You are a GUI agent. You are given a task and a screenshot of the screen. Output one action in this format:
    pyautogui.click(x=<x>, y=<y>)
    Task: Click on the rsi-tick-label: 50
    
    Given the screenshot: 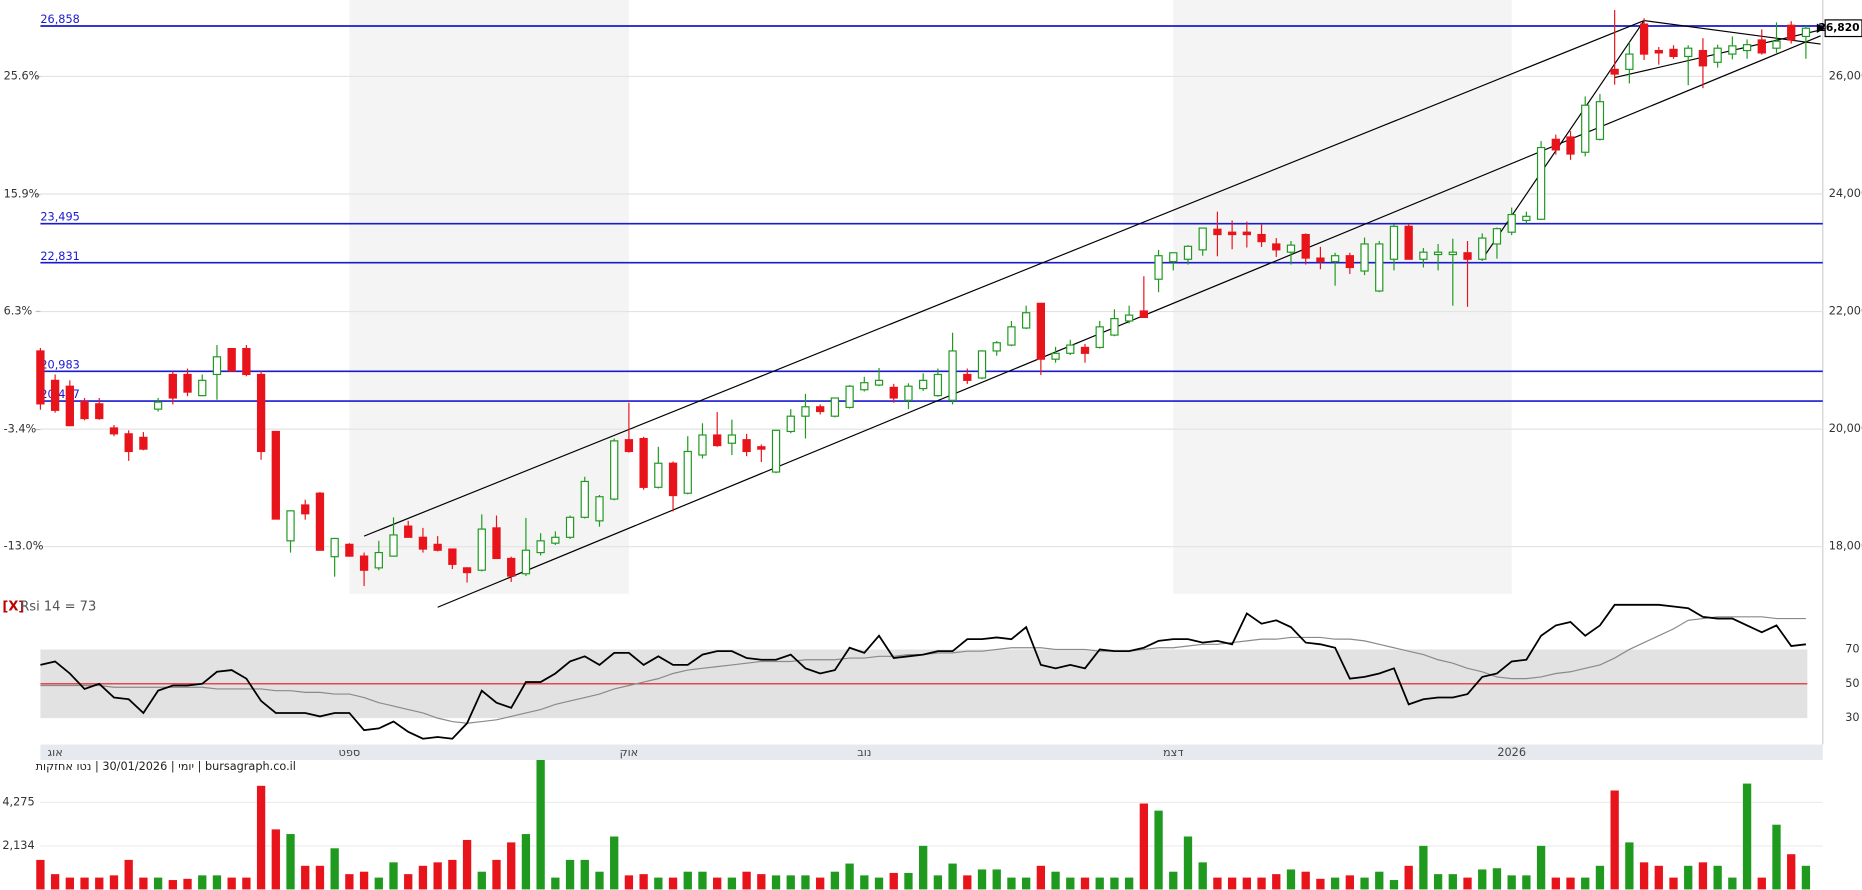 What is the action you would take?
    pyautogui.click(x=1852, y=683)
    